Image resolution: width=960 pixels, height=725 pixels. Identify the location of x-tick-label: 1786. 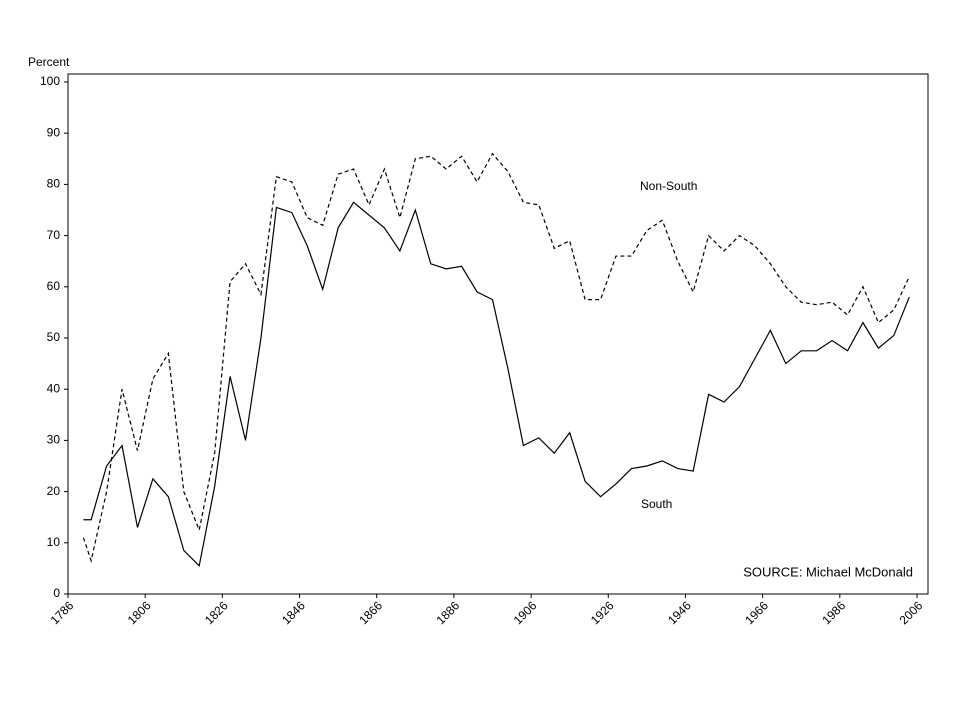
(62, 612).